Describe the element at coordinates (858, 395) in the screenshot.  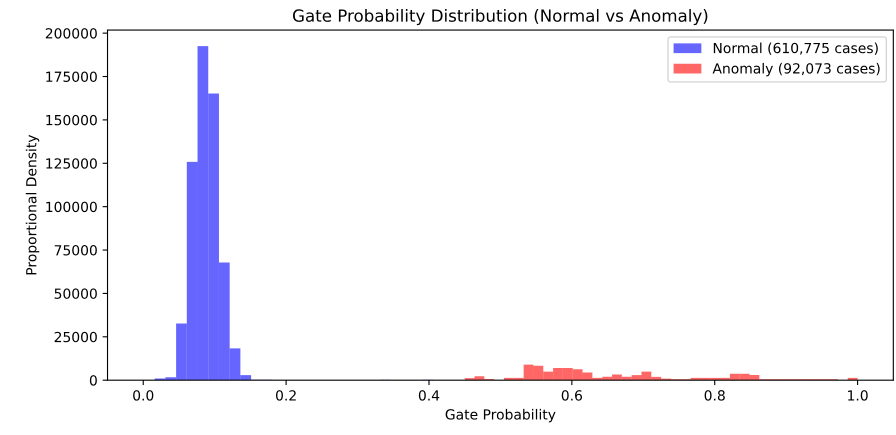
I see `x-tick-label: 1.0` at that location.